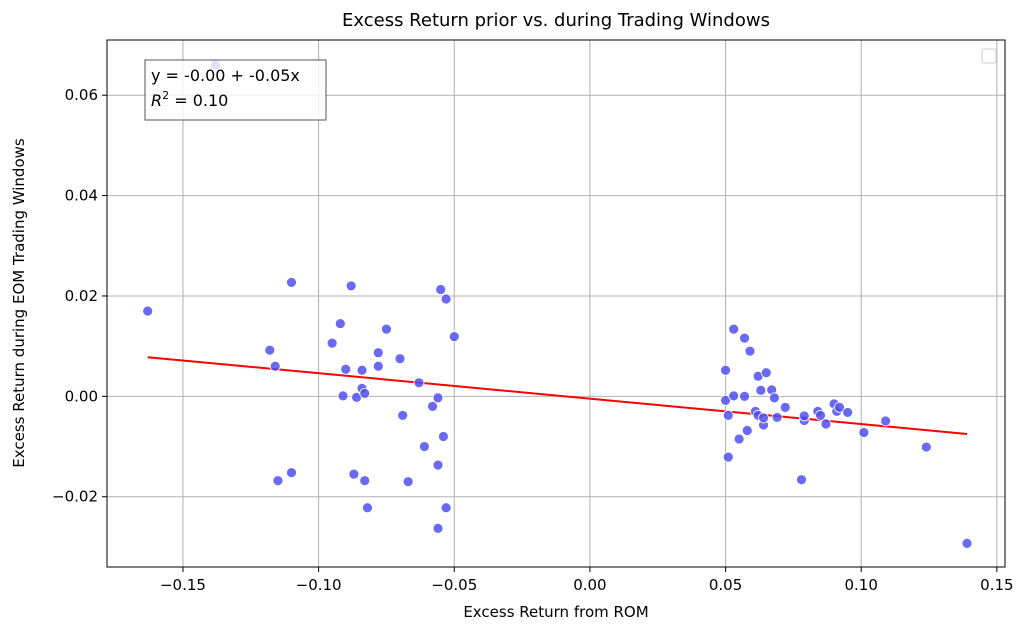 Image resolution: width=1023 pixels, height=636 pixels. I want to click on y-tick-label: 0.02, so click(81, 296).